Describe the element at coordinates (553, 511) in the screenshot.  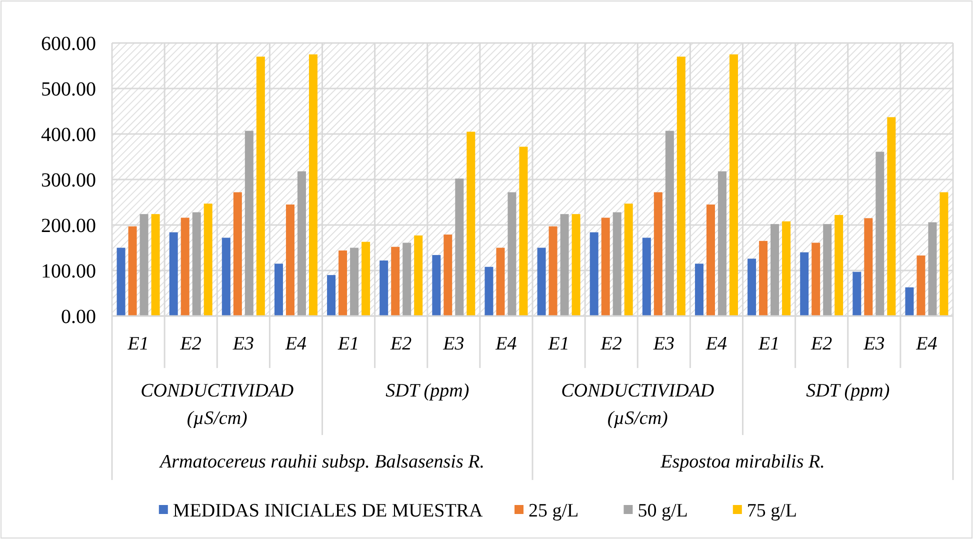
I see `legend-label: 25 g/L` at that location.